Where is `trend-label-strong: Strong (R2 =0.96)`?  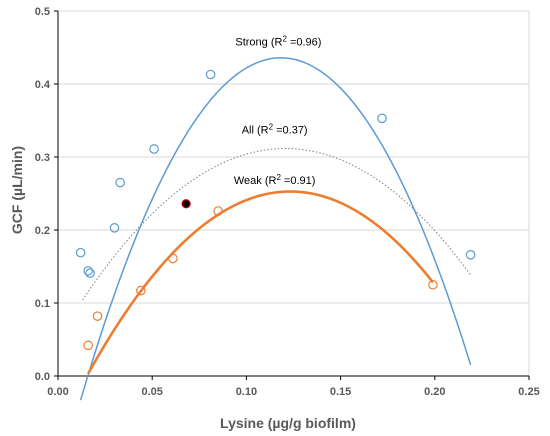
trend-label-strong: Strong (R2 =0.96) is located at coordinates (278, 41).